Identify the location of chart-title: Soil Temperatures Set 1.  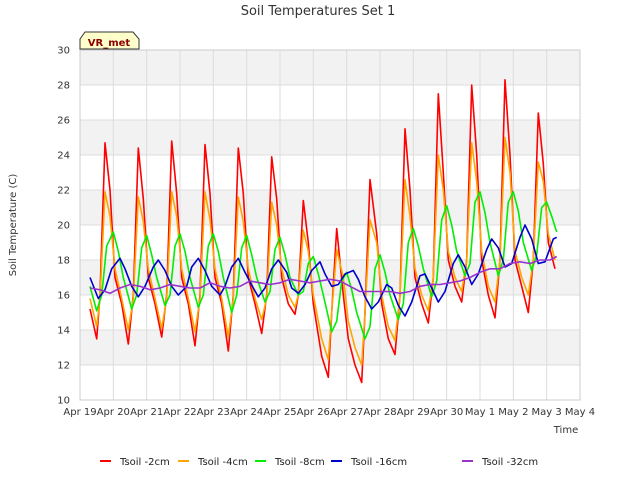
(318, 11).